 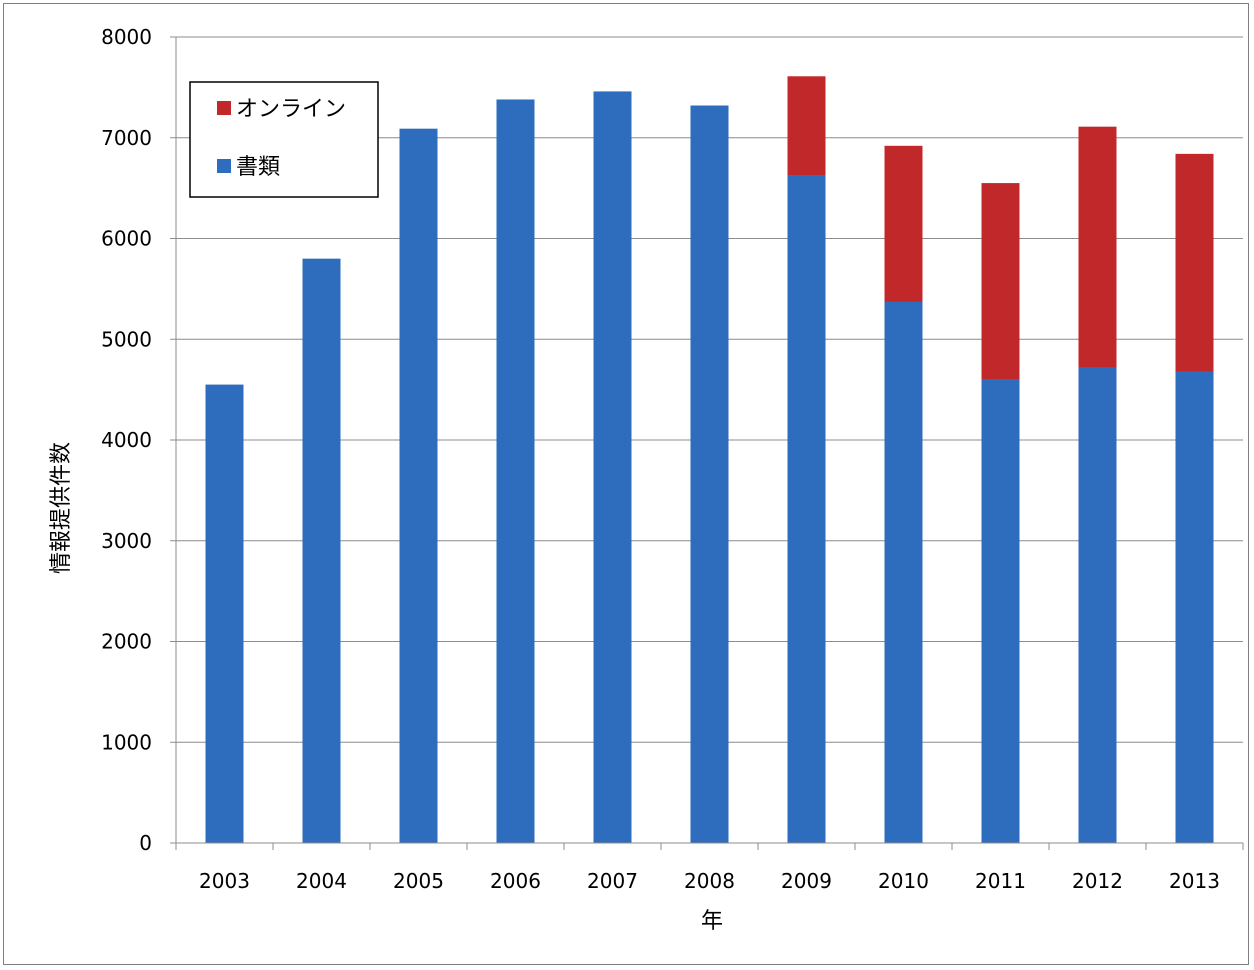 What do you see at coordinates (709, 474) in the screenshot?
I see `bar-documents-2008` at bounding box center [709, 474].